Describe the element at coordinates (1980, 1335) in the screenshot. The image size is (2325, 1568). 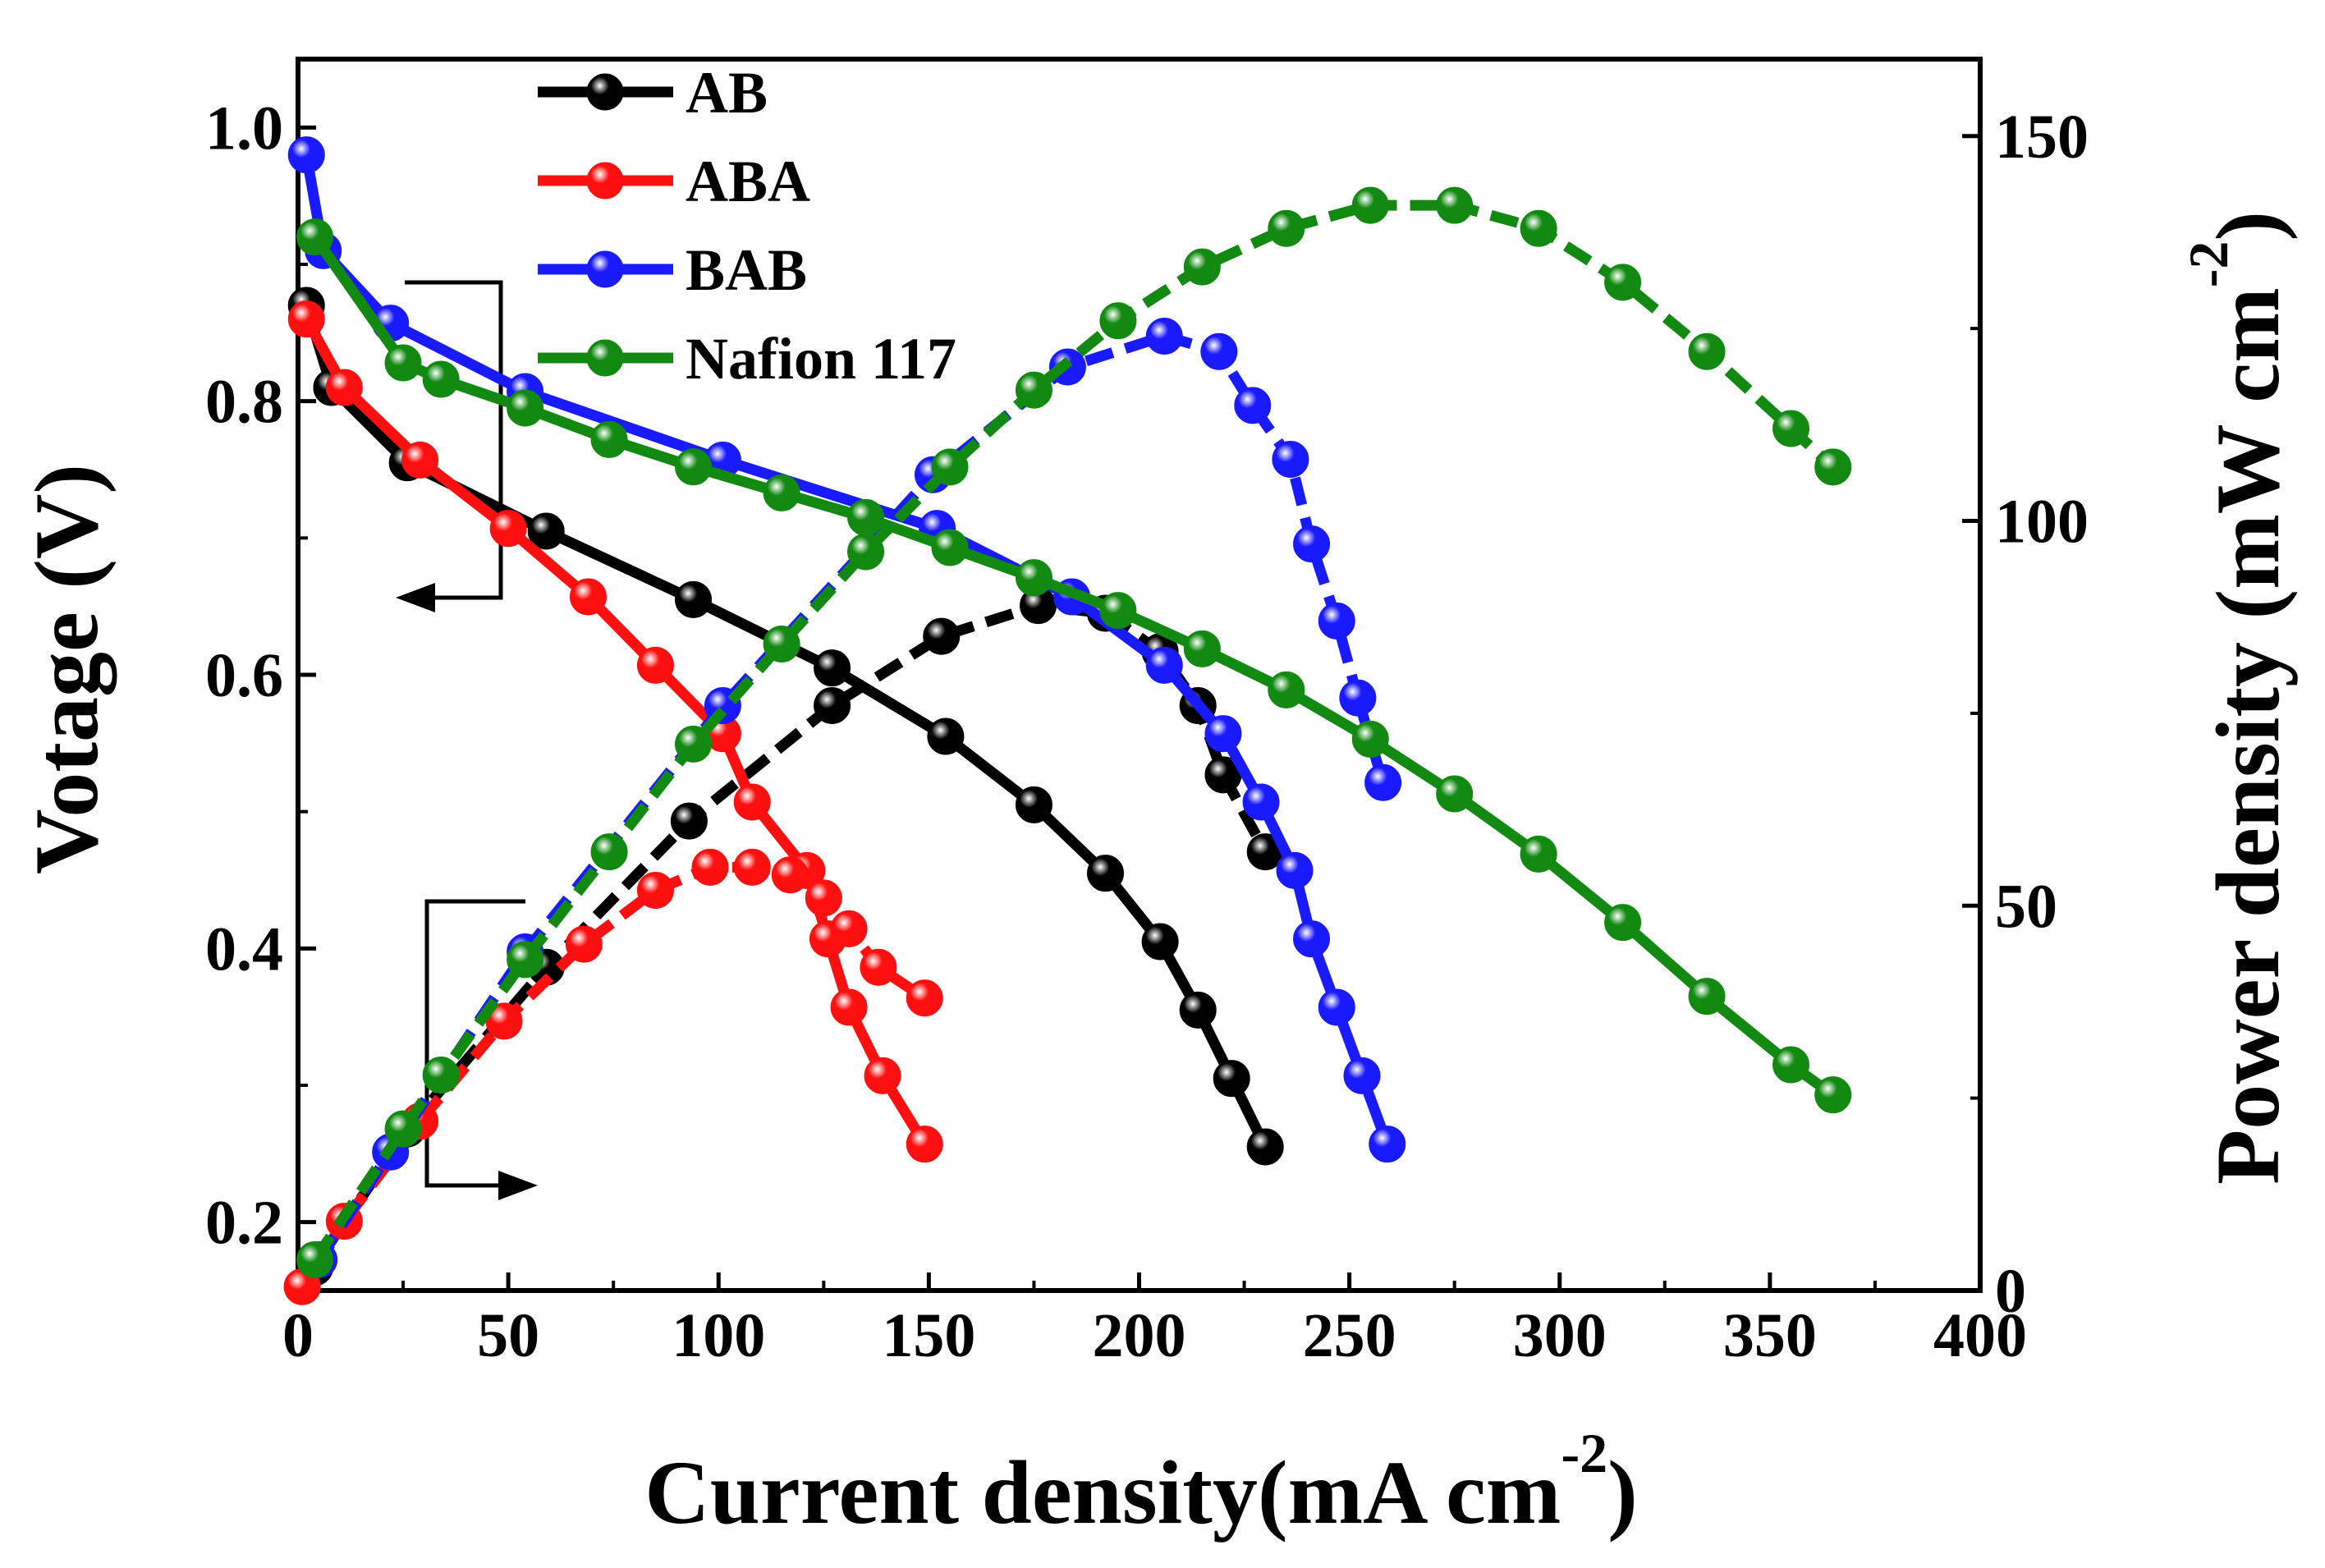
I see `x-tick-label: 400` at that location.